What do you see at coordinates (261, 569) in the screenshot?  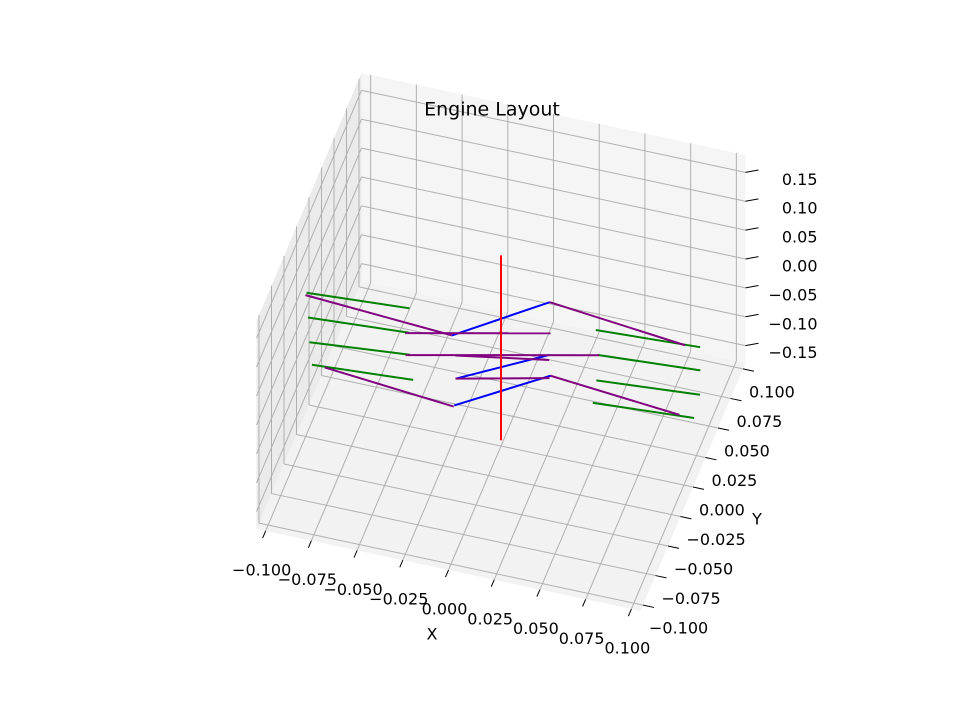 I see `x-tick-label: −0.100` at bounding box center [261, 569].